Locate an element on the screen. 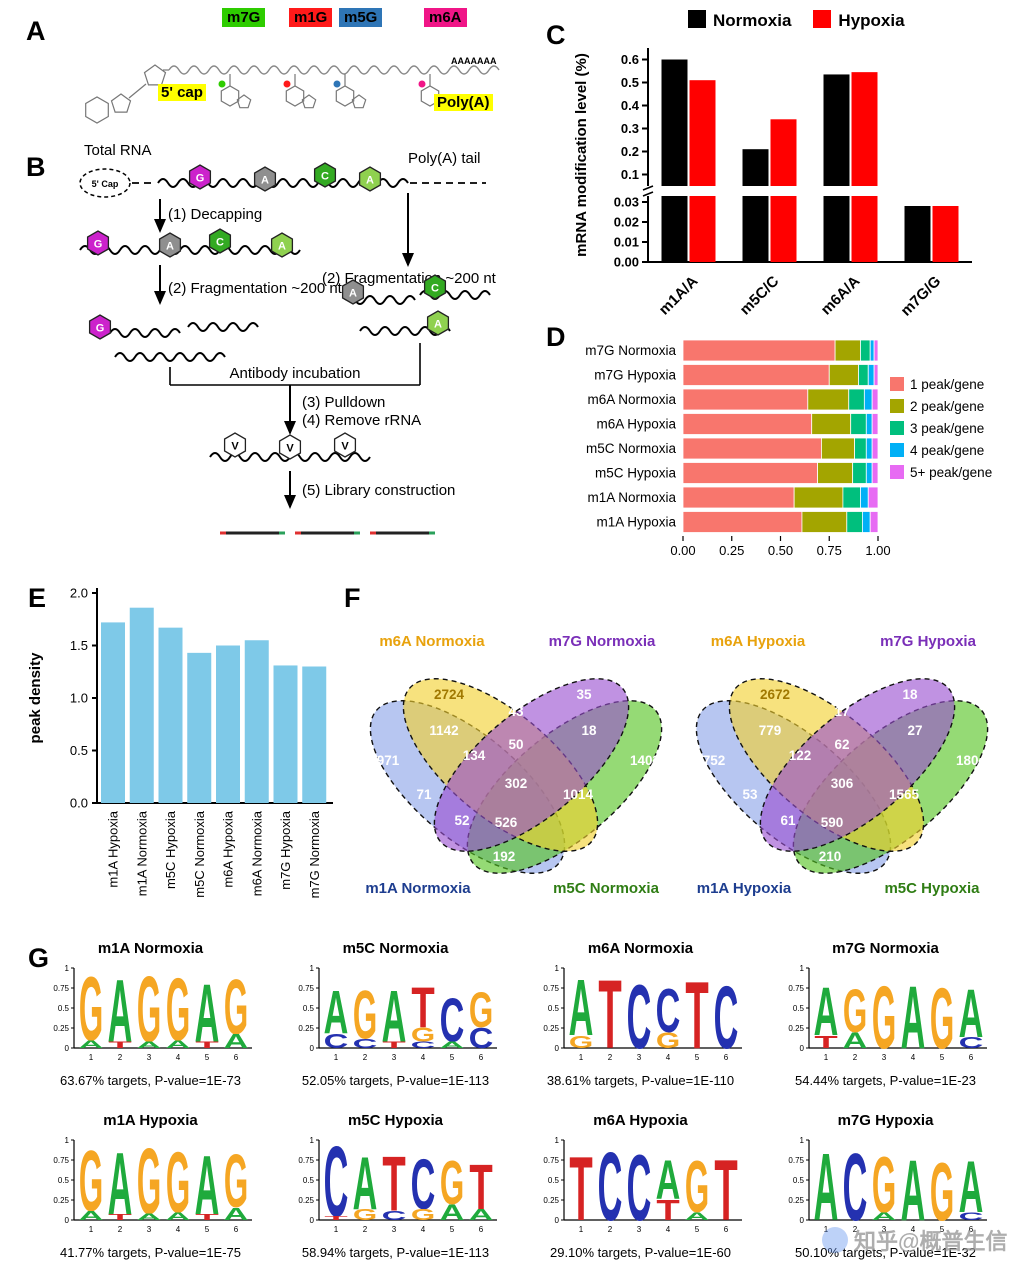  mod-site-m7G is located at coordinates (222, 84).